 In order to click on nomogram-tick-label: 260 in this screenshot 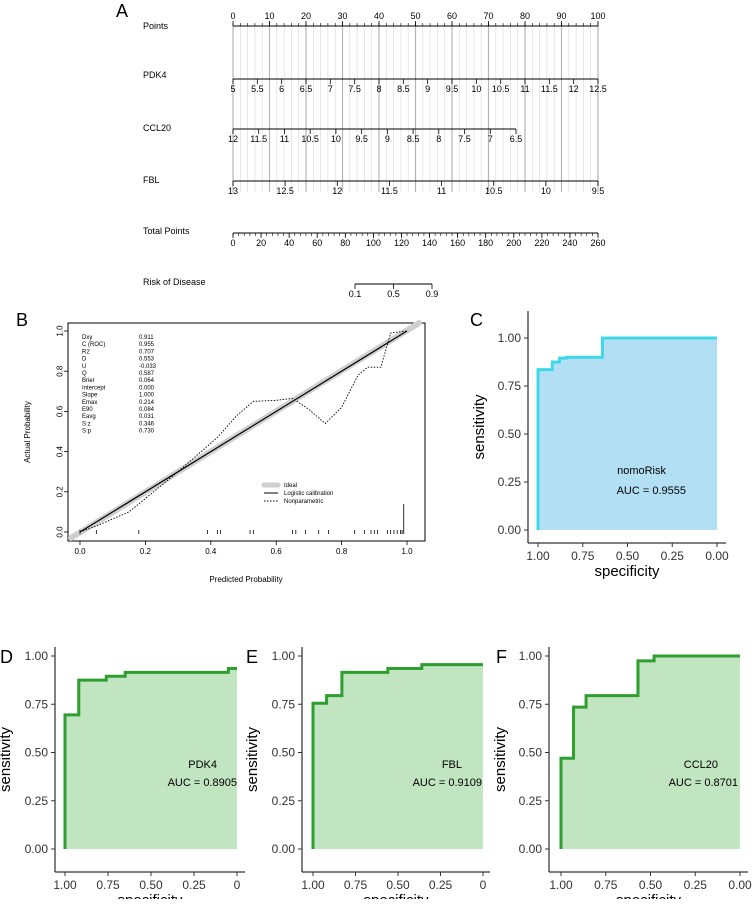, I will do `click(597, 243)`.